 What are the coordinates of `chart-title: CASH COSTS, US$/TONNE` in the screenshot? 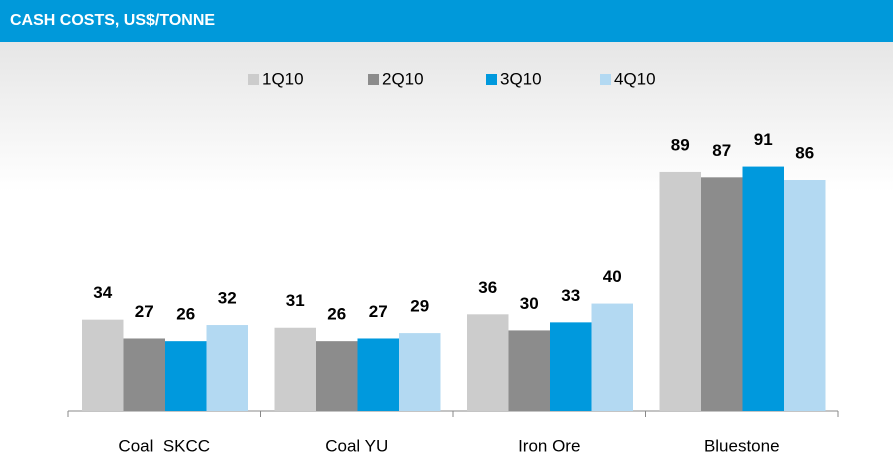 It's located at (112, 20).